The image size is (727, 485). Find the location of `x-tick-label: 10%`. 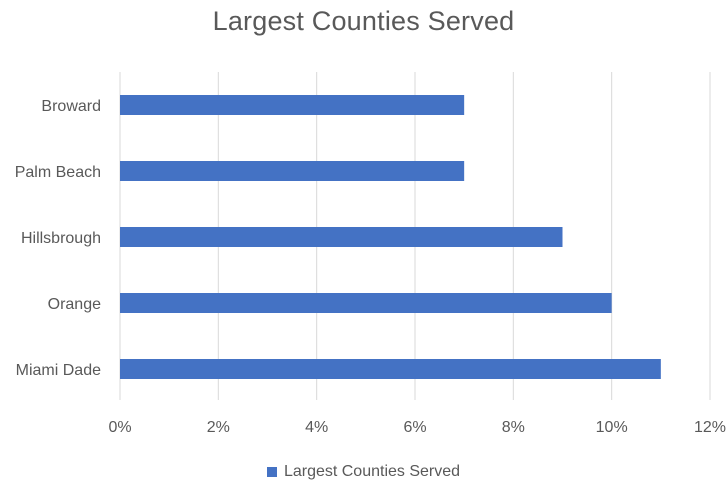

x-tick-label: 10% is located at coordinates (612, 427).